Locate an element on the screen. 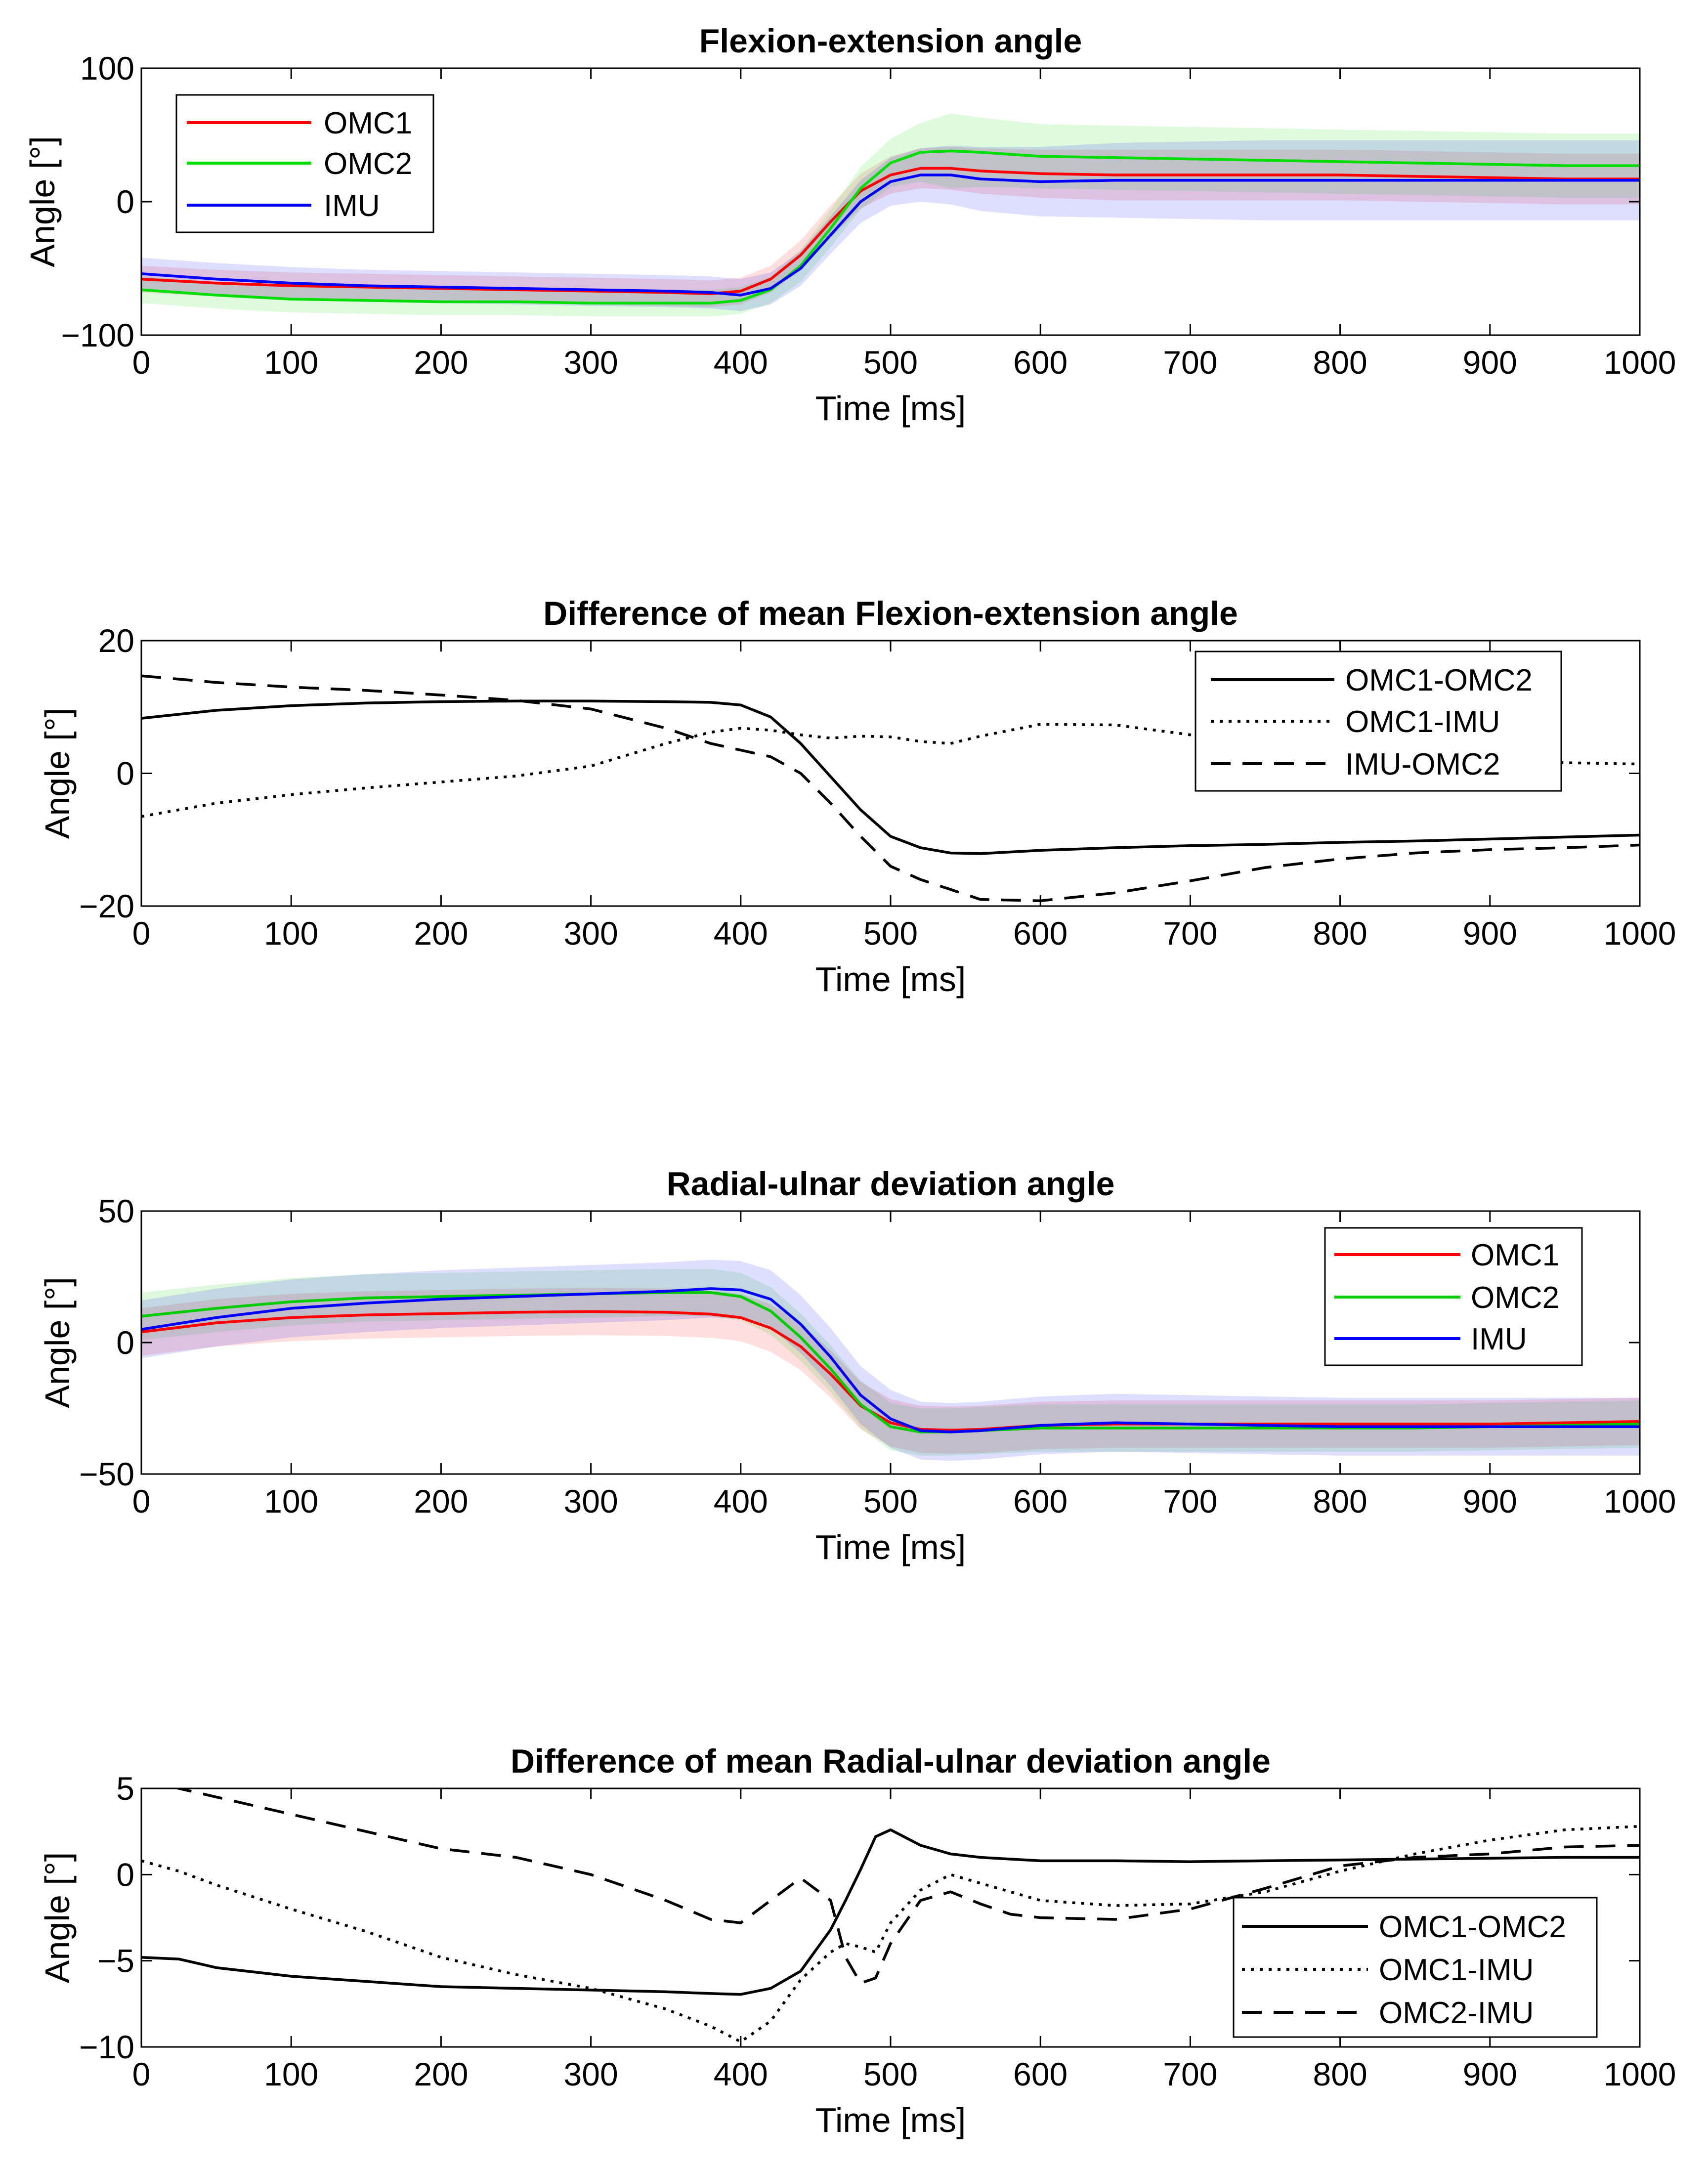 This screenshot has width=1708, height=2172. legend: OMC1-OMC2 OMC1-IMU IMU-OMC2 is located at coordinates (1379, 721).